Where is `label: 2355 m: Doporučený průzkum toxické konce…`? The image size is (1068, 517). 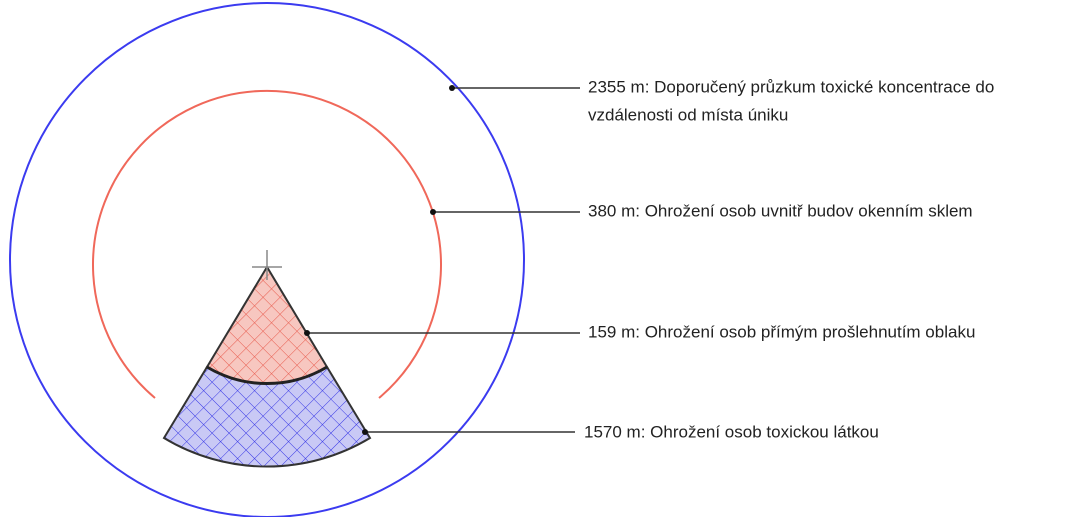
label: 2355 m: Doporučený průzkum toxické konce… is located at coordinates (791, 86).